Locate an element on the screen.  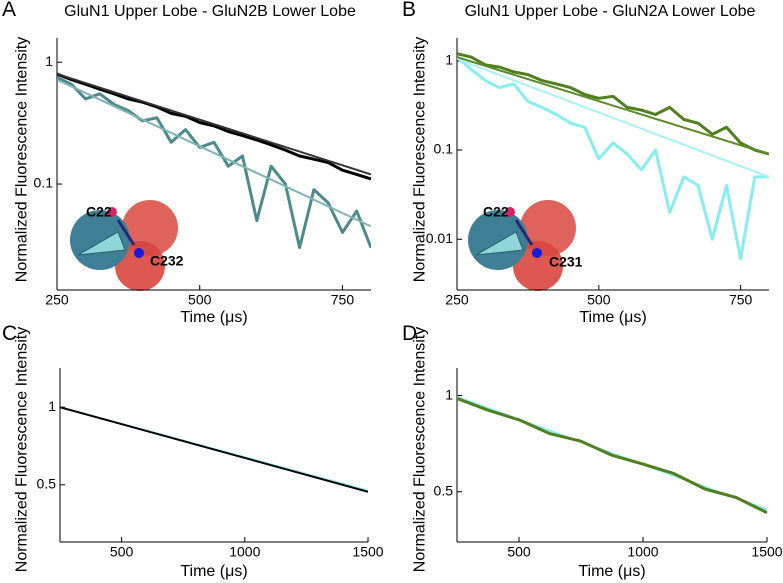
annotation: C232 is located at coordinates (167, 261).